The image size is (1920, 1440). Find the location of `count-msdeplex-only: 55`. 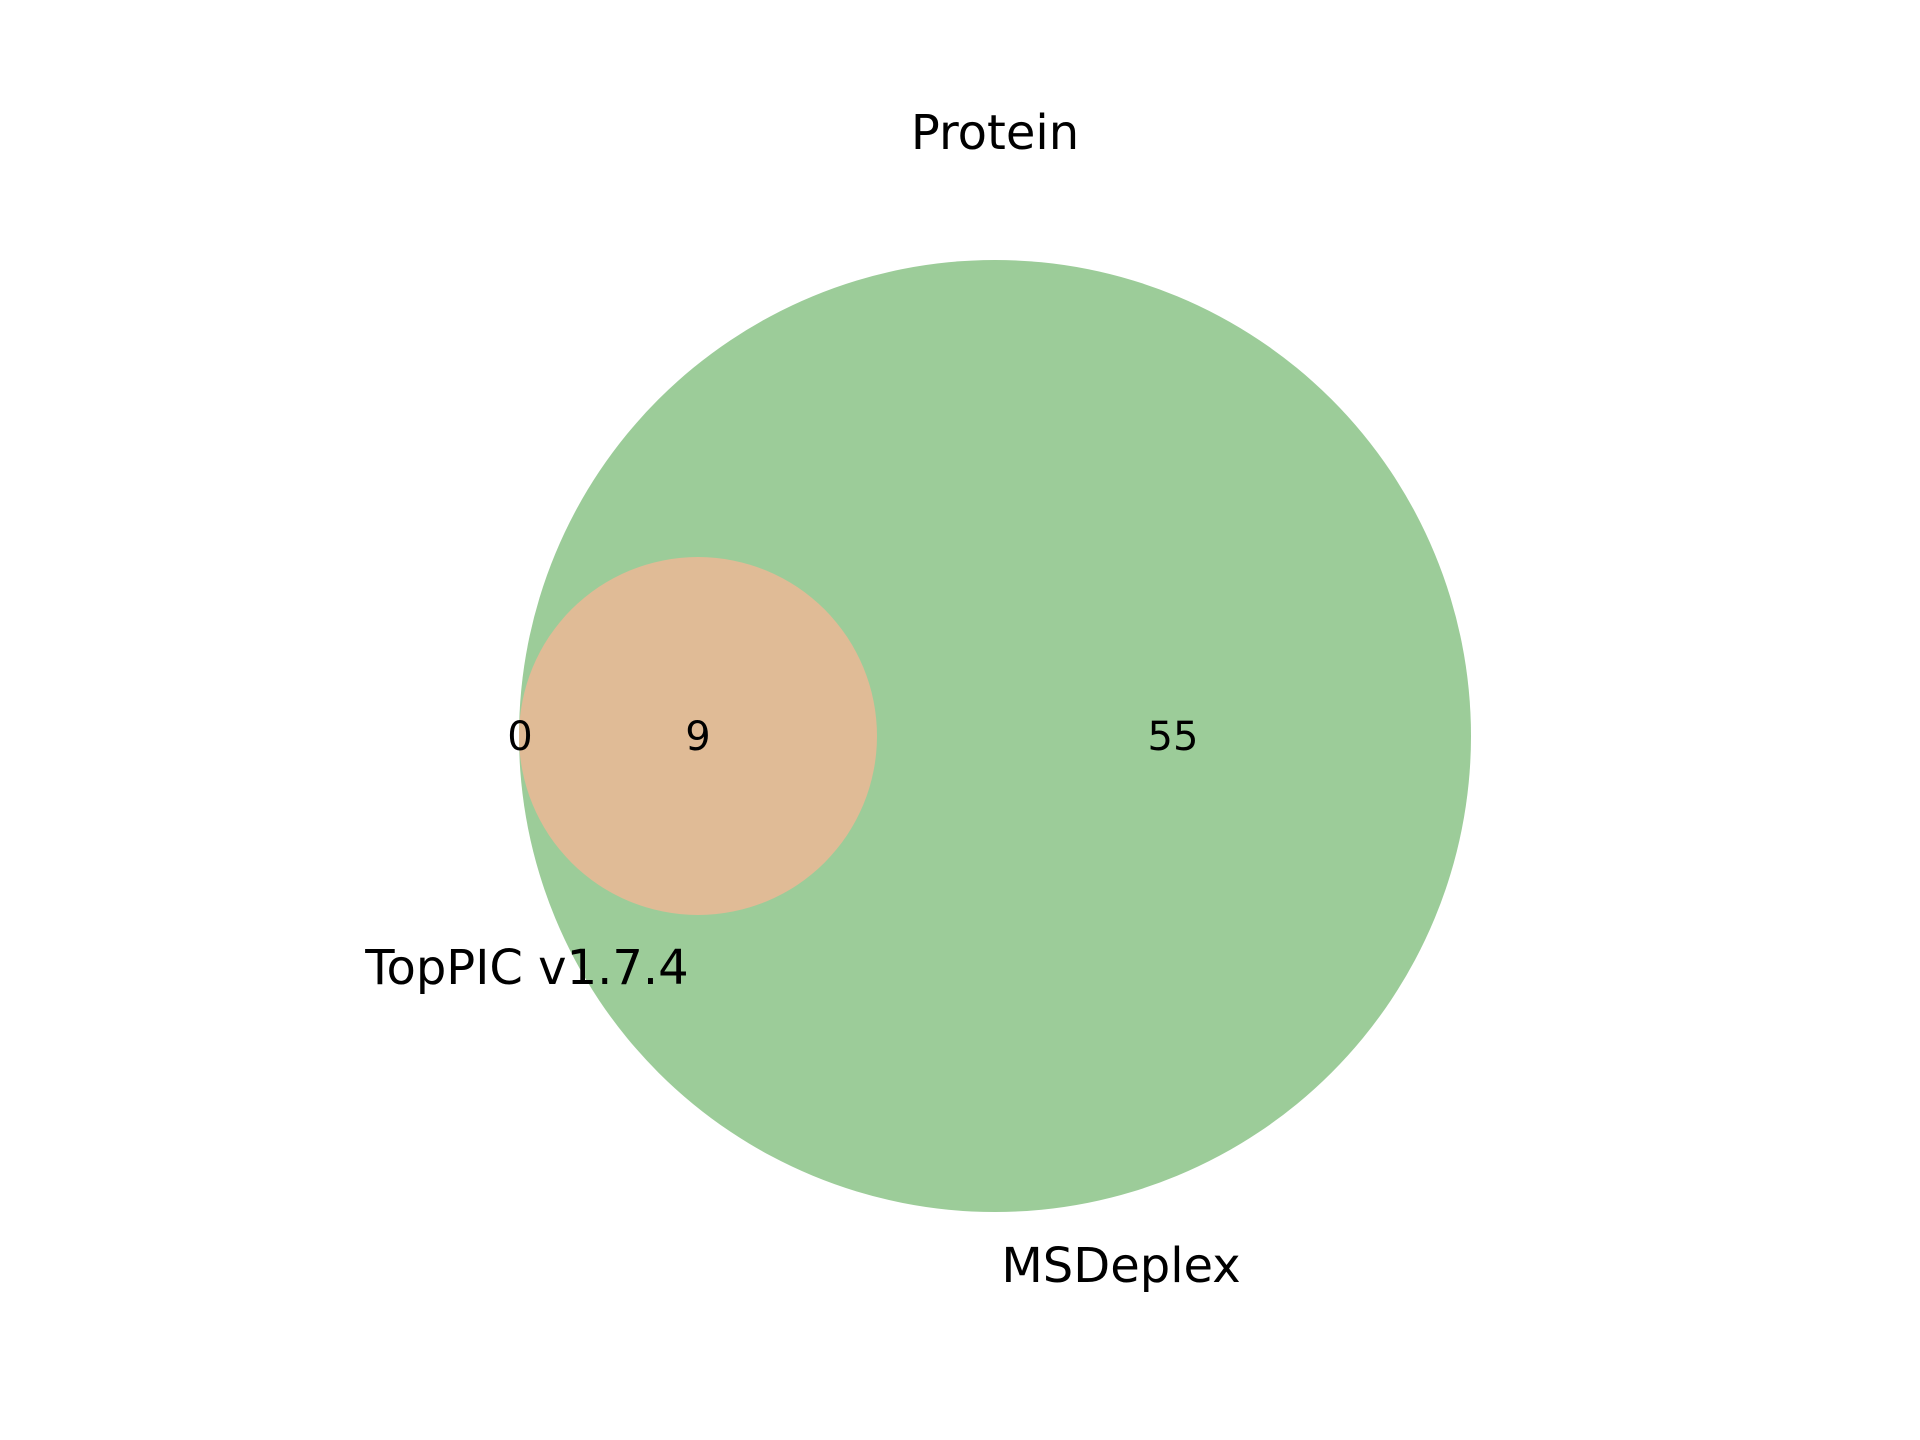

count-msdeplex-only: 55 is located at coordinates (1173, 737).